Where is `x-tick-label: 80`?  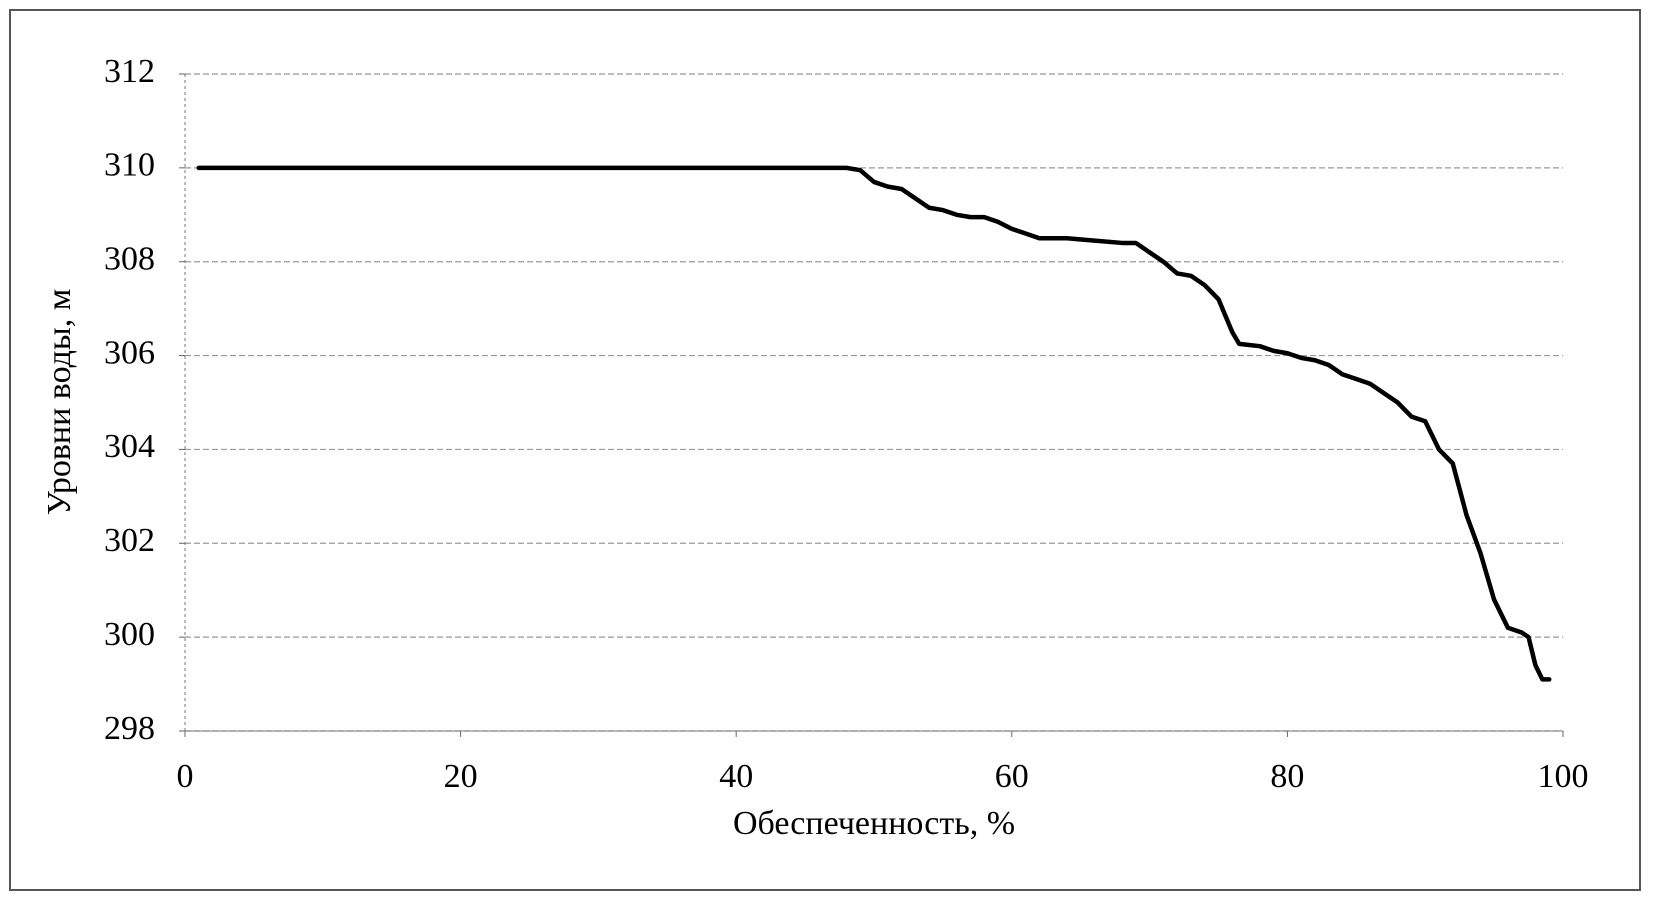 x-tick-label: 80 is located at coordinates (1287, 776).